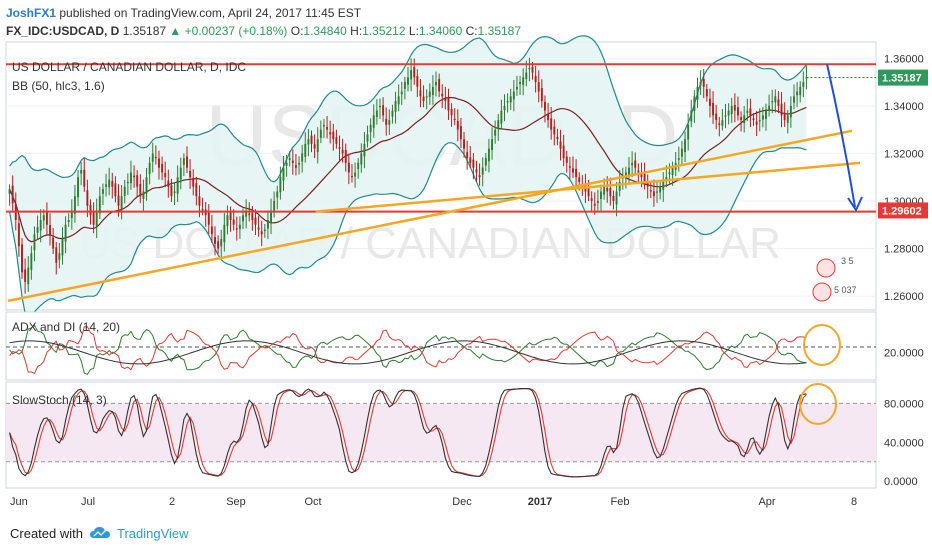 The height and width of the screenshot is (550, 932). What do you see at coordinates (844, 138) in the screenshot?
I see `forecast-arrow` at bounding box center [844, 138].